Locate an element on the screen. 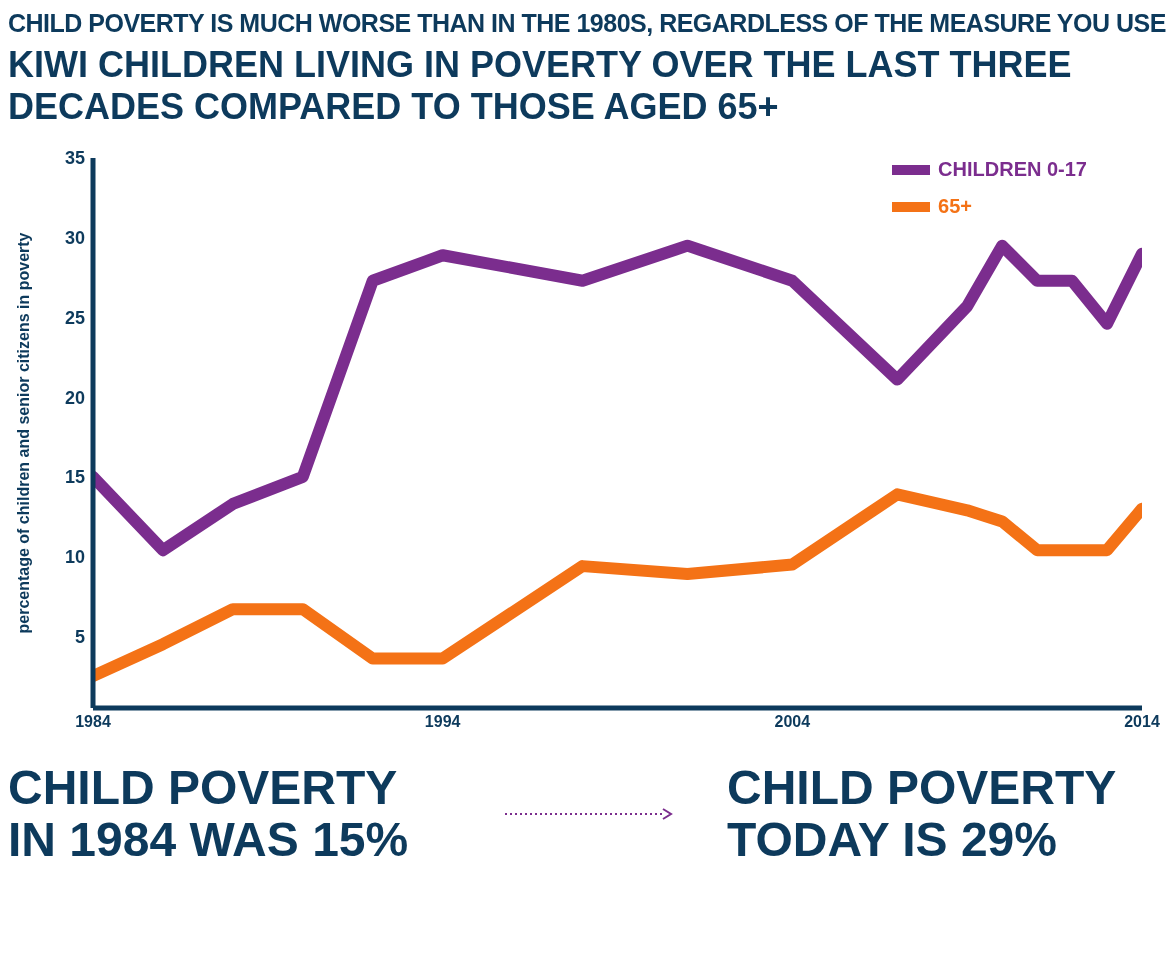 The width and height of the screenshot is (1175, 976). y-tick-label: 35 is located at coordinates (74, 158).